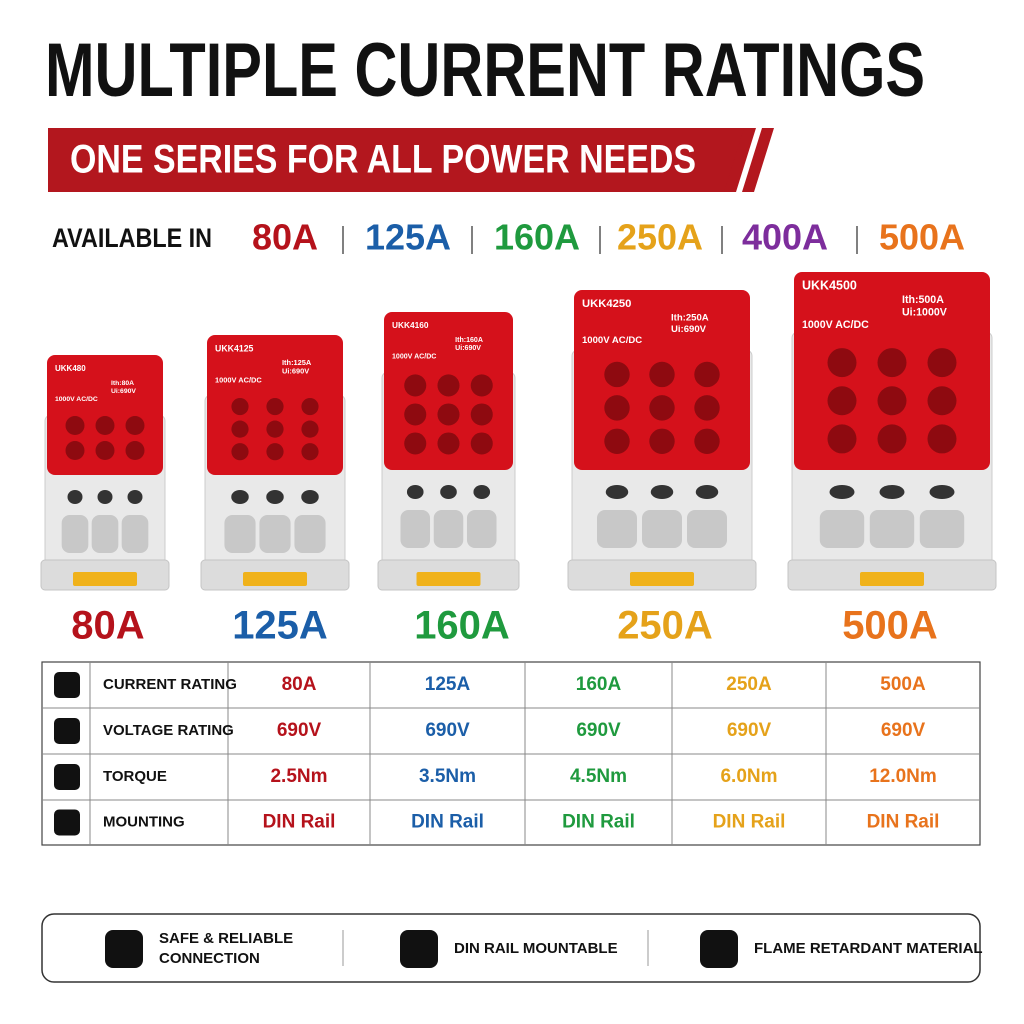  What do you see at coordinates (297, 362) in the screenshot?
I see `spec-print: Ith:125A` at bounding box center [297, 362].